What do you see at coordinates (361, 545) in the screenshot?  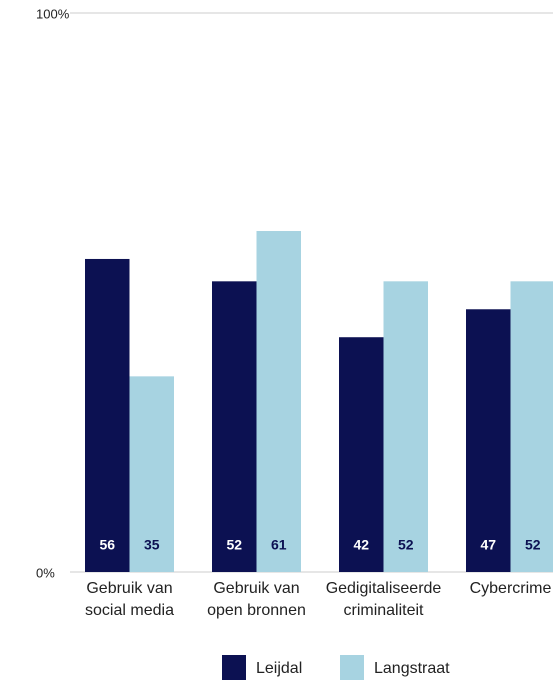 I see `value-label: 42` at bounding box center [361, 545].